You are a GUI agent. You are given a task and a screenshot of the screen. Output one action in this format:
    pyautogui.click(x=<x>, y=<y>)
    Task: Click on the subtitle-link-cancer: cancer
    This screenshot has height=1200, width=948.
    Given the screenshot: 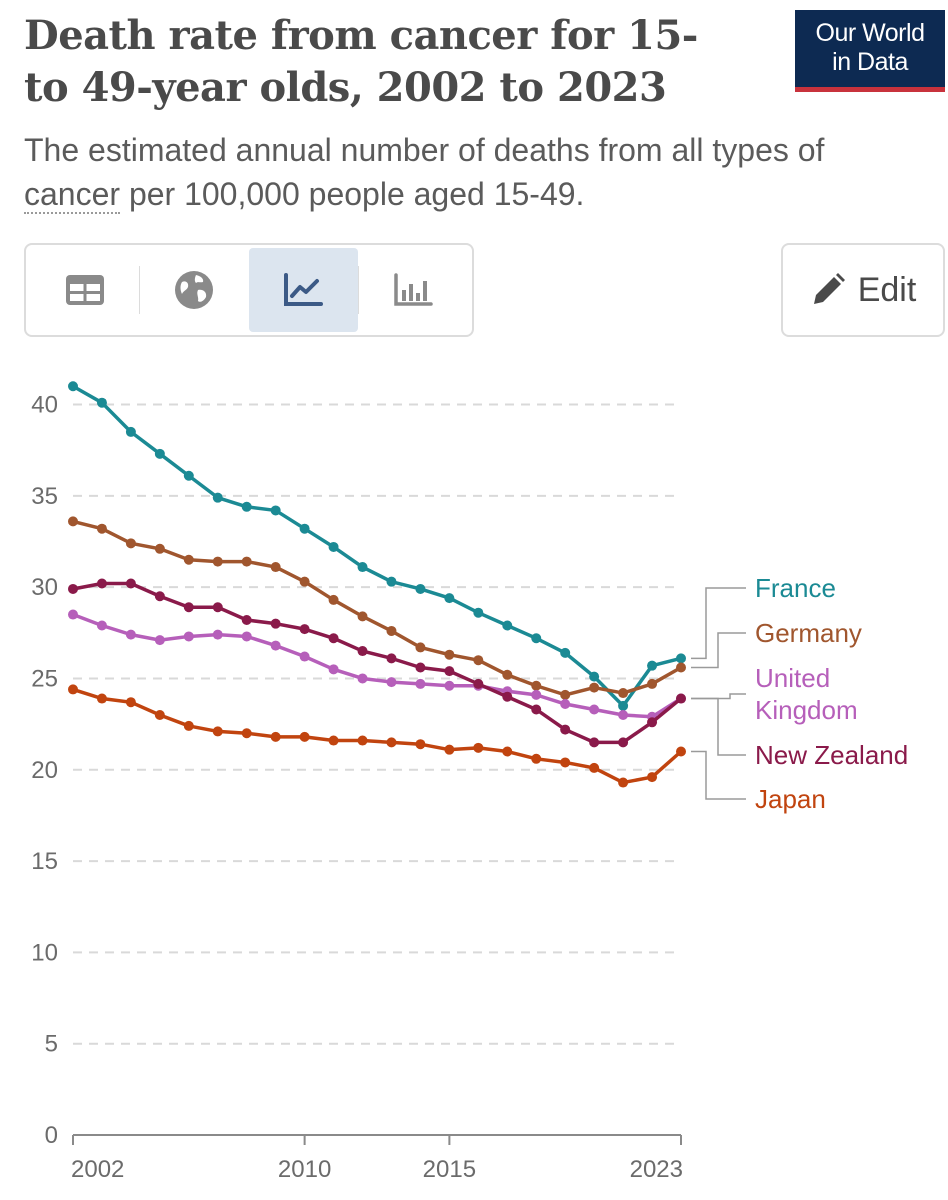 What is the action you would take?
    pyautogui.click(x=72, y=195)
    